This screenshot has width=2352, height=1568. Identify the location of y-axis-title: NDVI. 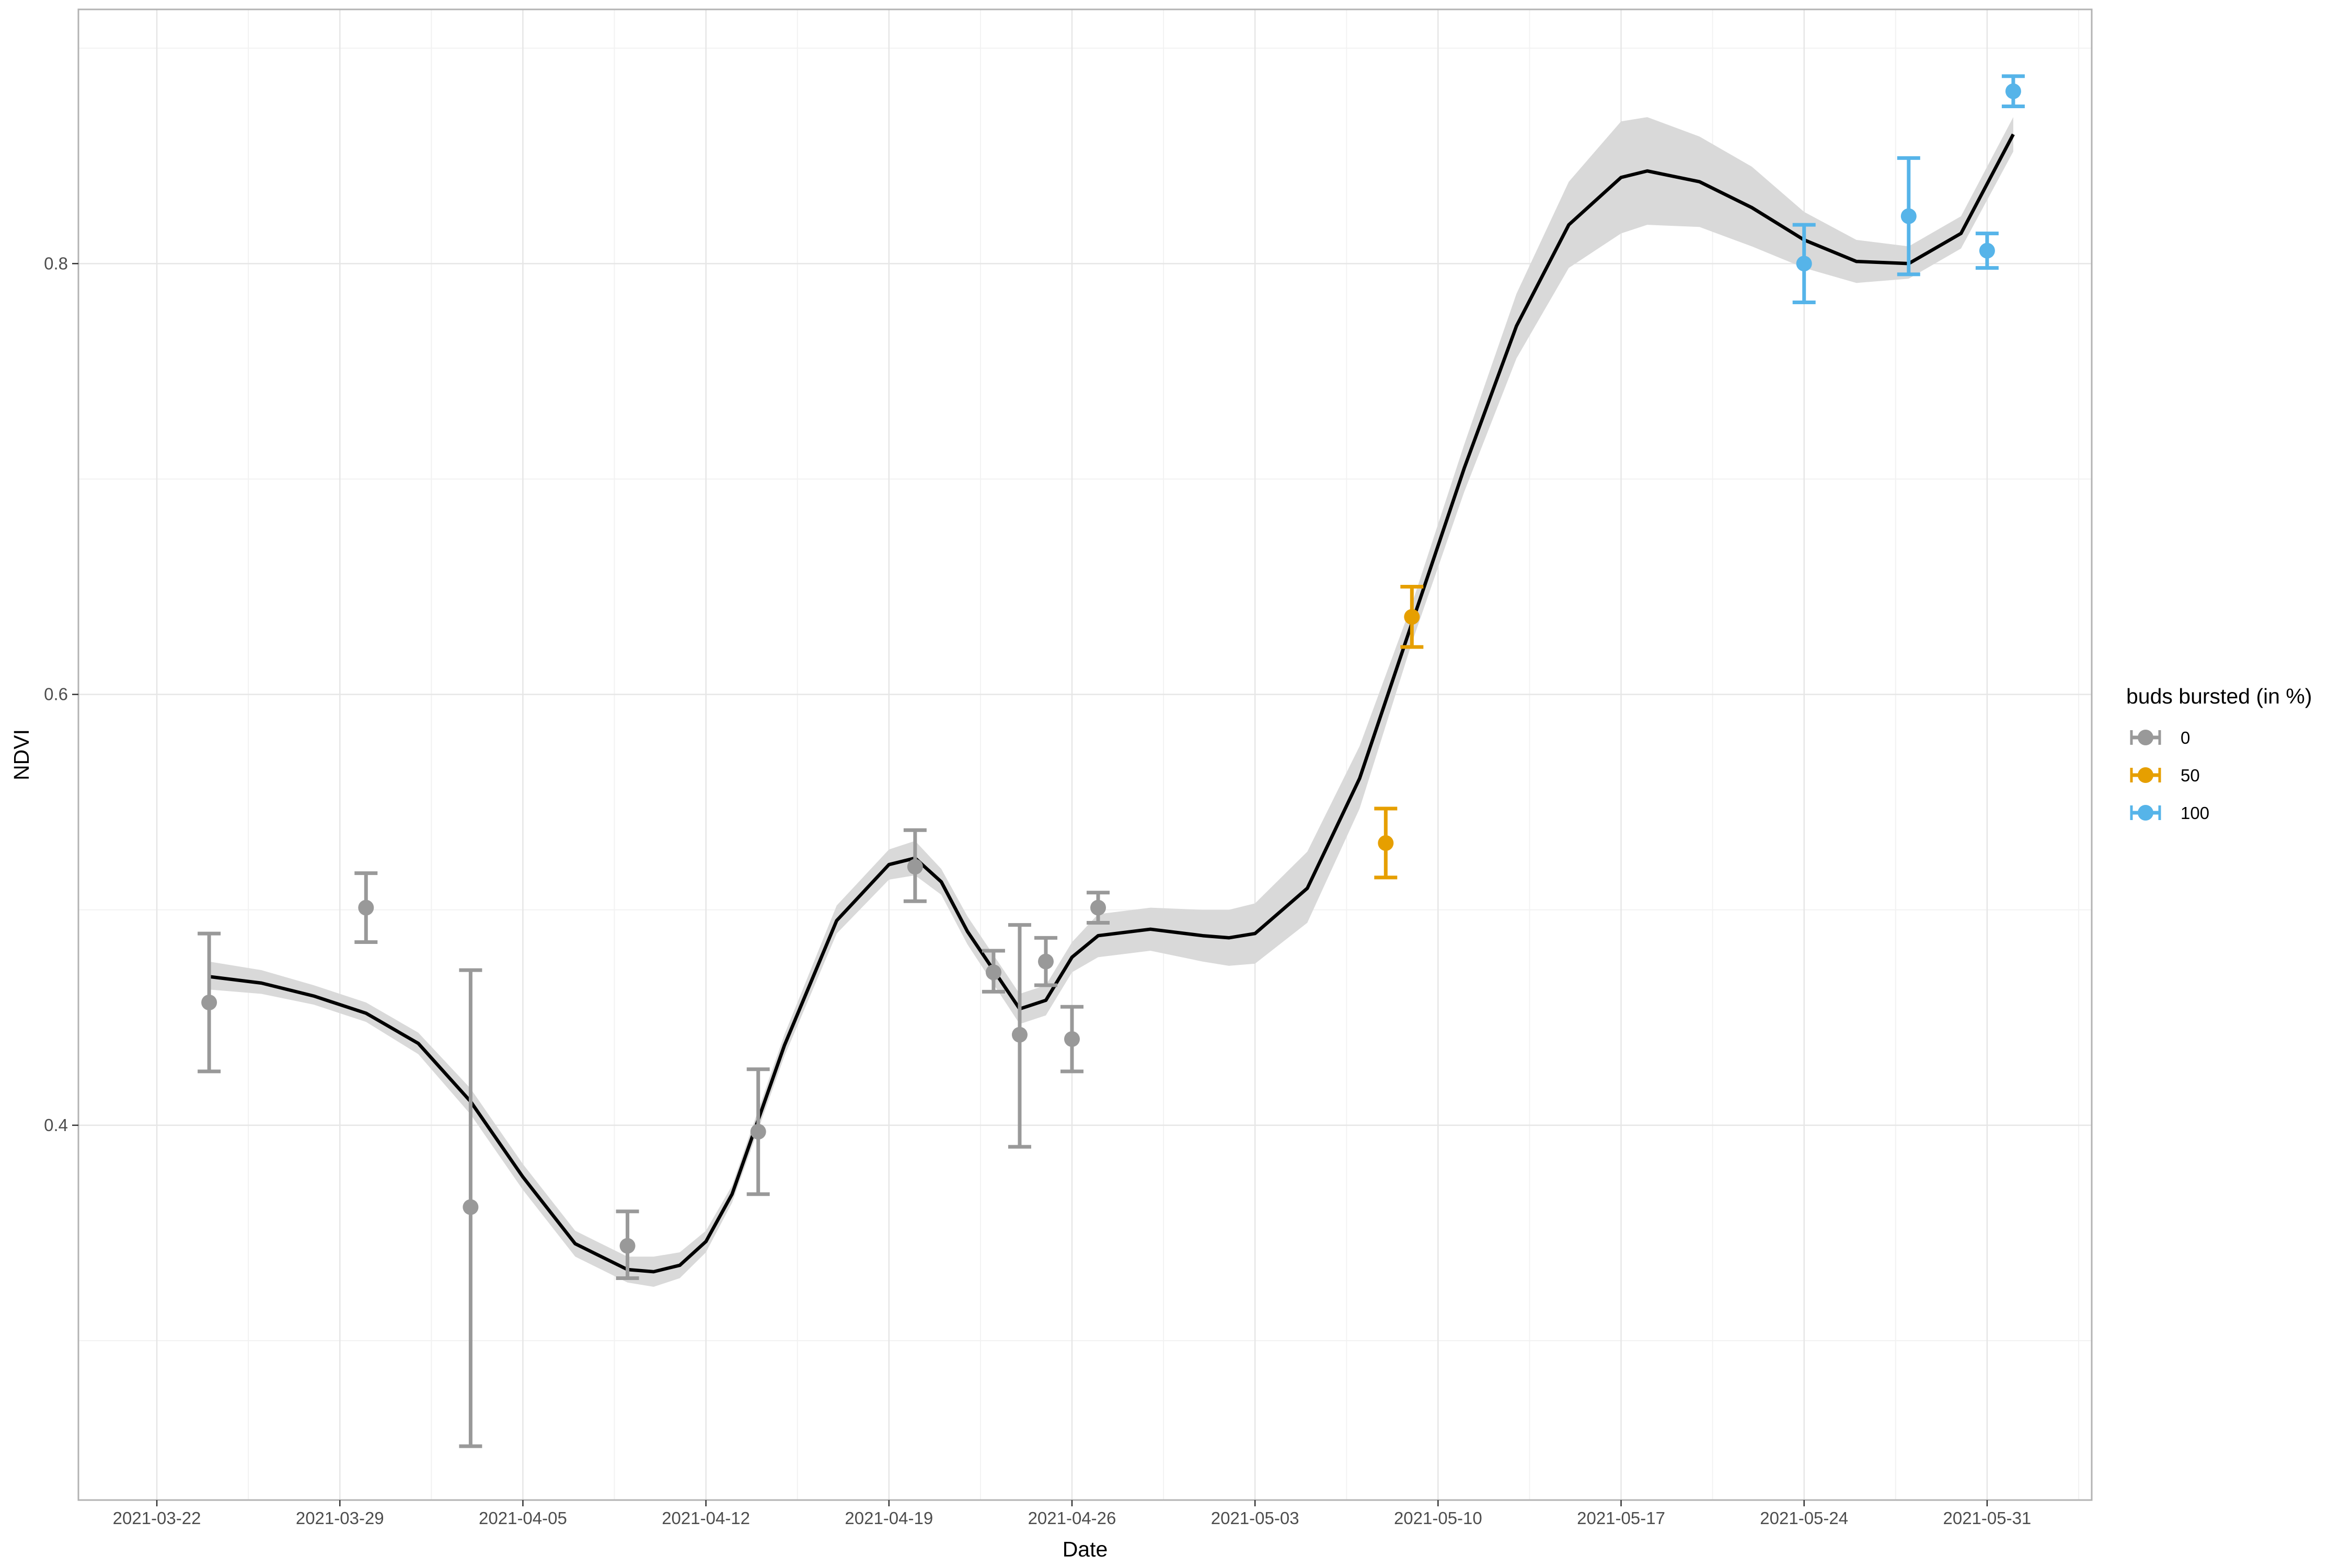
(21, 754).